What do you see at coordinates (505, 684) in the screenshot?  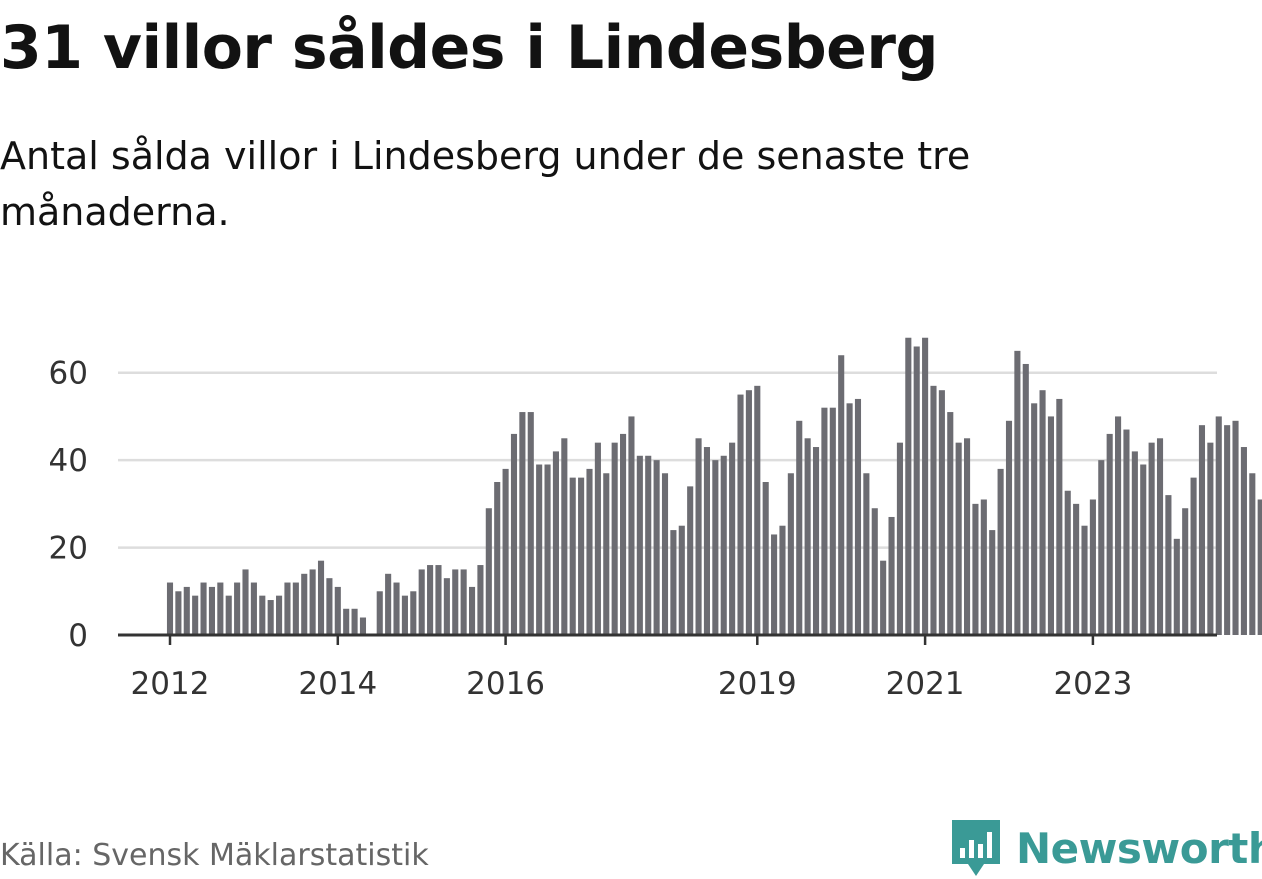 I see `x-tick-label: 2016` at bounding box center [505, 684].